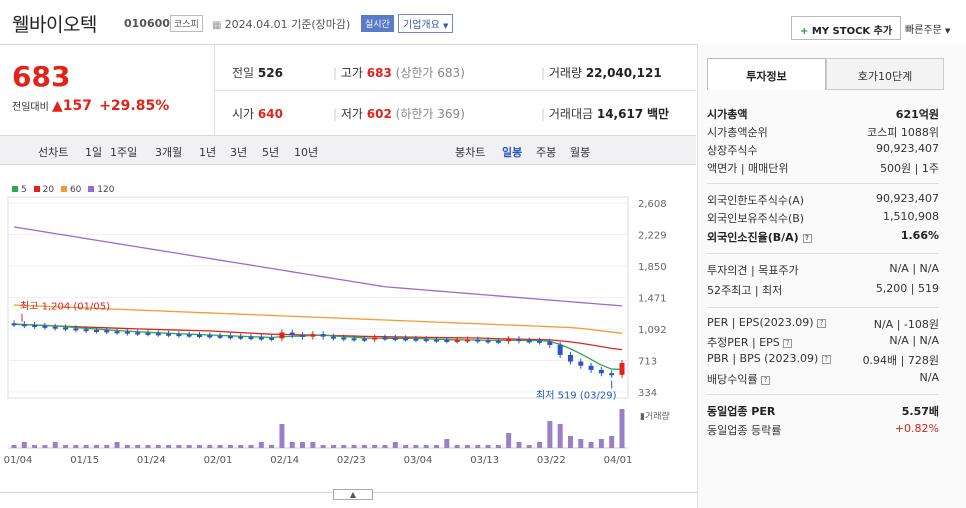  Describe the element at coordinates (906, 324) in the screenshot. I see `per-value: N/A | -108원` at that location.